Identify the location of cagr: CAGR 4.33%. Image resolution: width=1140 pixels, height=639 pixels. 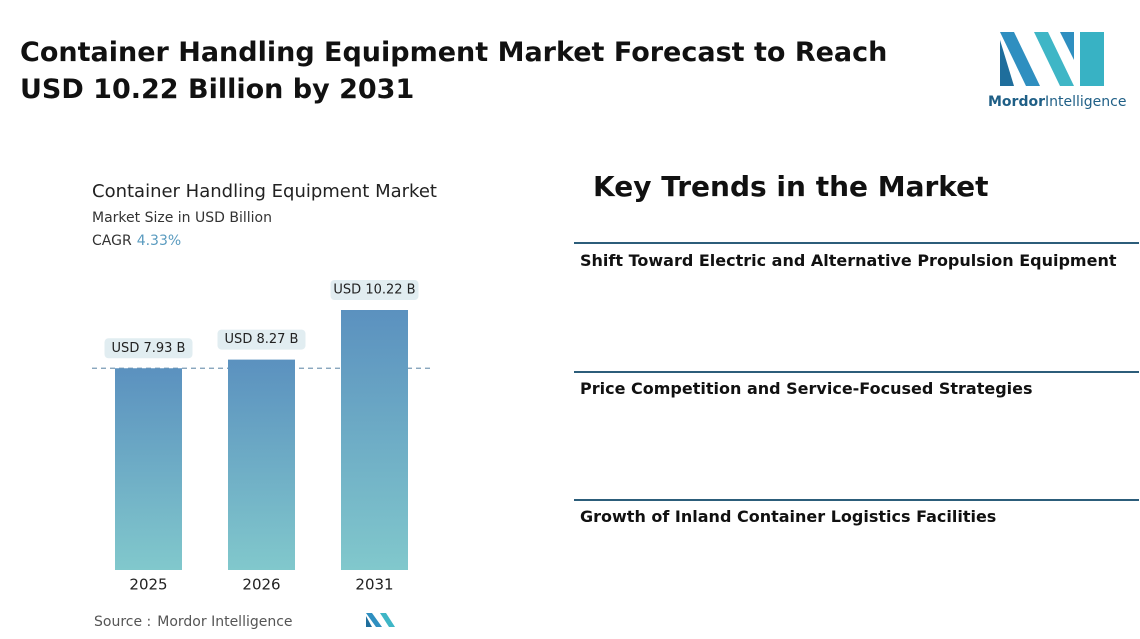
(136, 241).